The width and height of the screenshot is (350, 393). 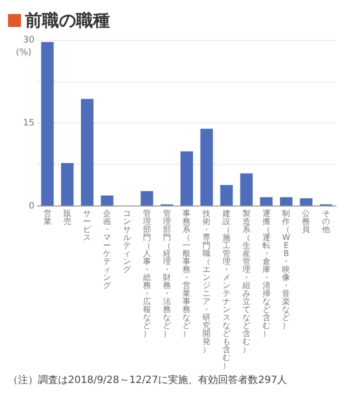 What do you see at coordinates (127, 241) in the screenshot?
I see `x-tick-label: コンサルティング` at bounding box center [127, 241].